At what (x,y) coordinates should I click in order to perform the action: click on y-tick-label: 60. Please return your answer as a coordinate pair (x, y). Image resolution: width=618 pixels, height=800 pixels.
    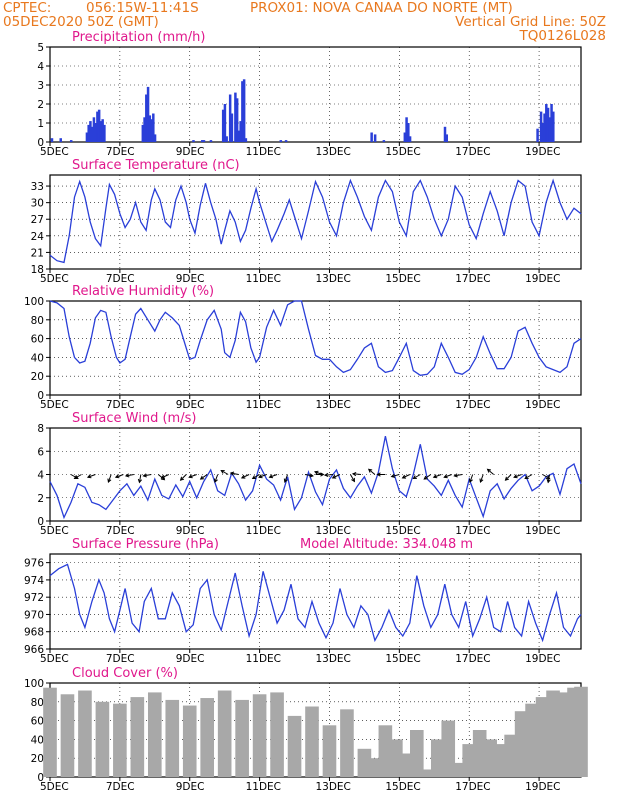
    Looking at the image, I should click on (37, 340).